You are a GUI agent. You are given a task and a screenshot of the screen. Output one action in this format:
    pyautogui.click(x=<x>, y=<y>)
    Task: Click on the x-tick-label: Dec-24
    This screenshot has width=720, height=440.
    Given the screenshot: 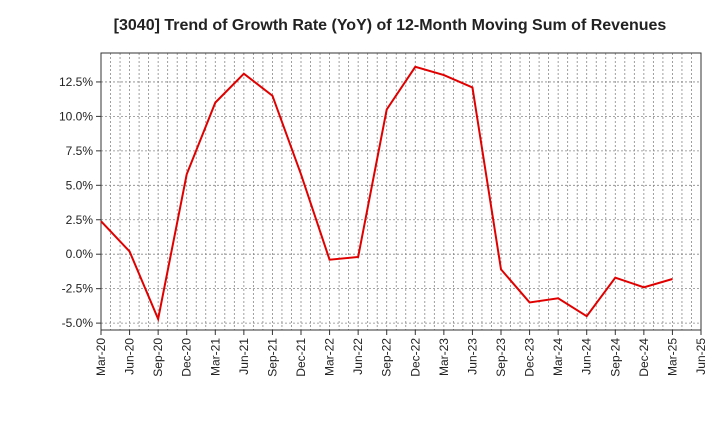 What is the action you would take?
    pyautogui.click(x=644, y=357)
    